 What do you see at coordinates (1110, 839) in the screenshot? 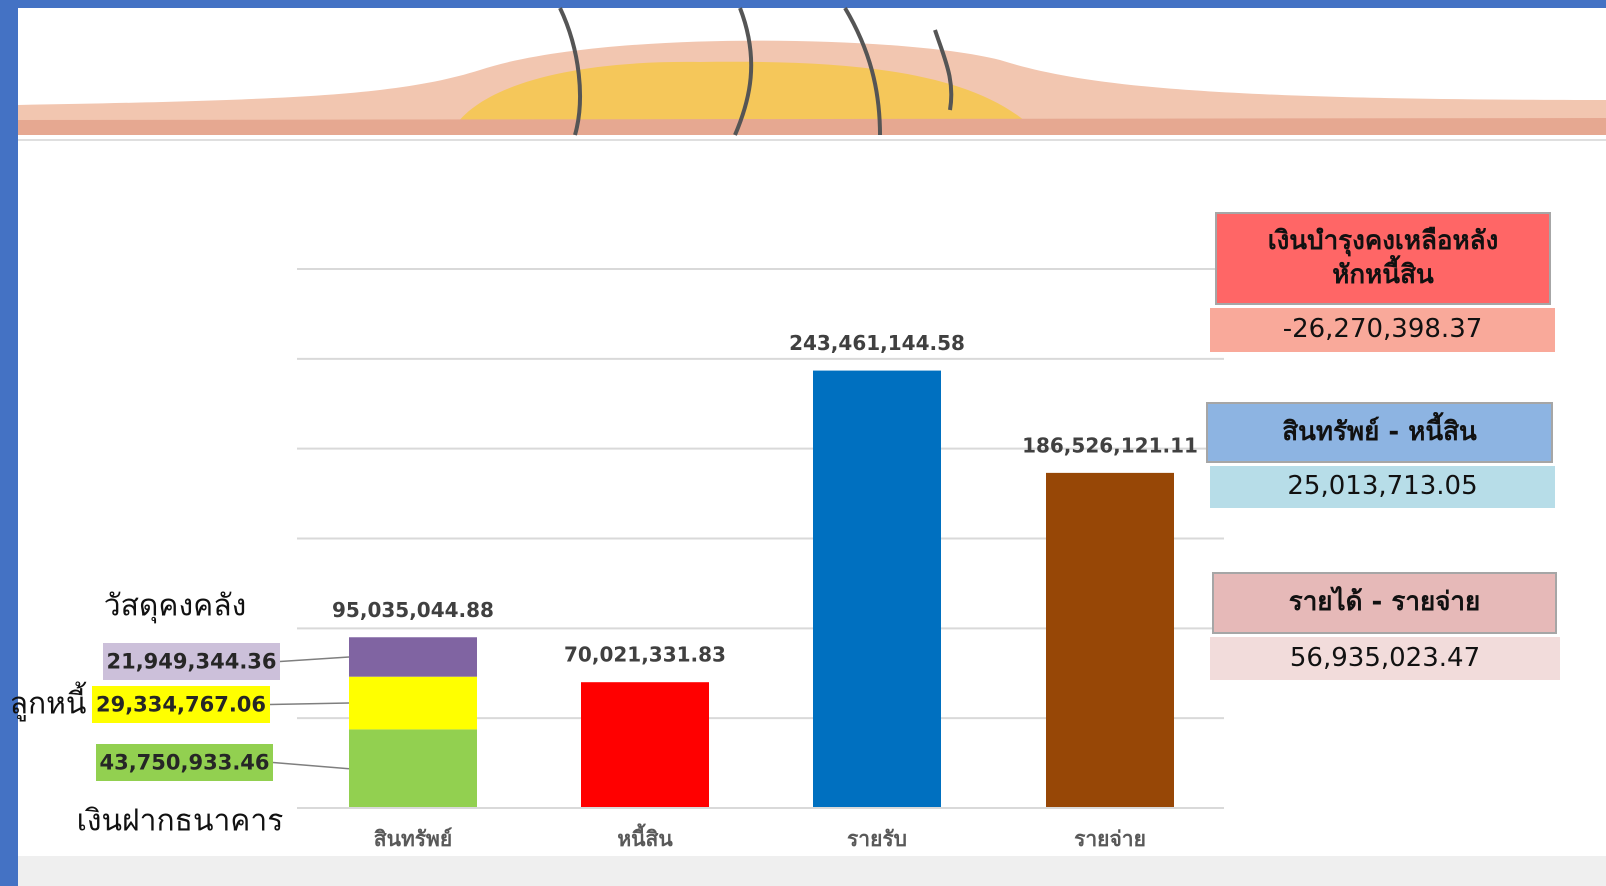
I see `x-tick-label: รายจ่าย` at bounding box center [1110, 839].